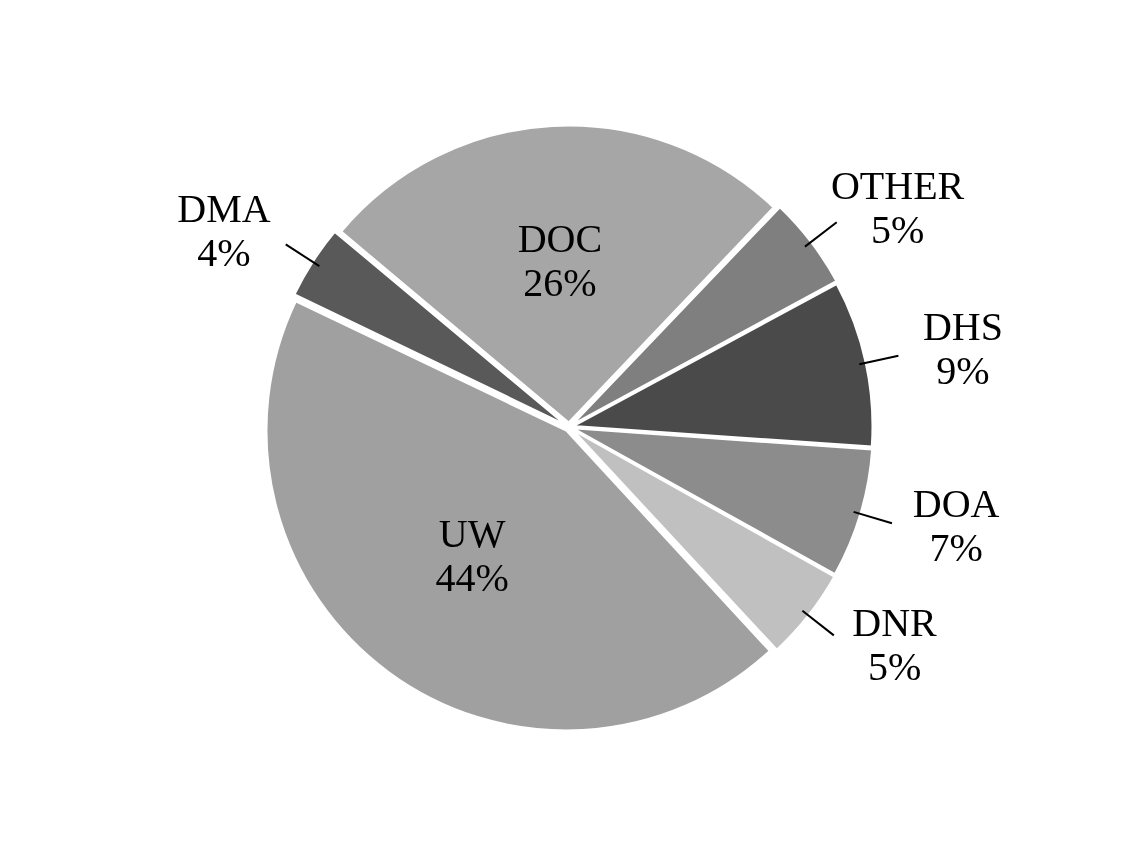  What do you see at coordinates (472, 533) in the screenshot?
I see `slice-label: UW` at bounding box center [472, 533].